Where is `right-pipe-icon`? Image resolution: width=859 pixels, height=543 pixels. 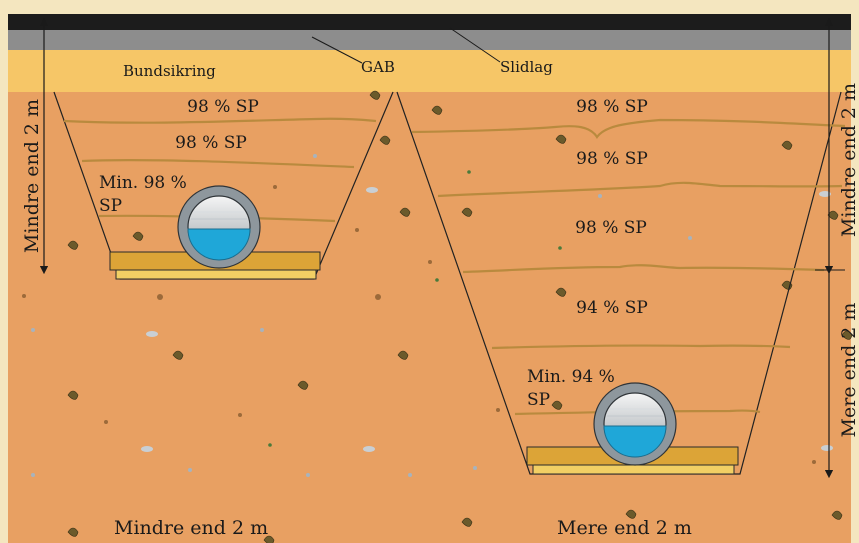 right-pipe-icon is located at coordinates (635, 424).